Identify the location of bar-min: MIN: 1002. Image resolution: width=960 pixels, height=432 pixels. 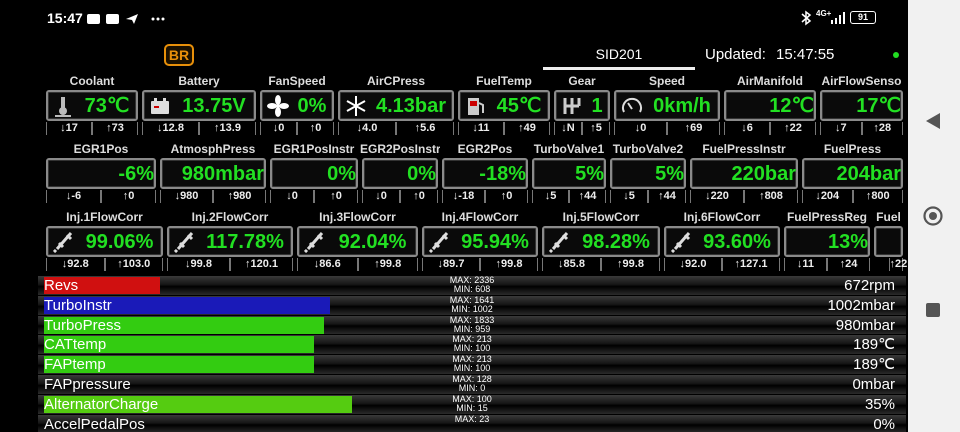
(472, 308).